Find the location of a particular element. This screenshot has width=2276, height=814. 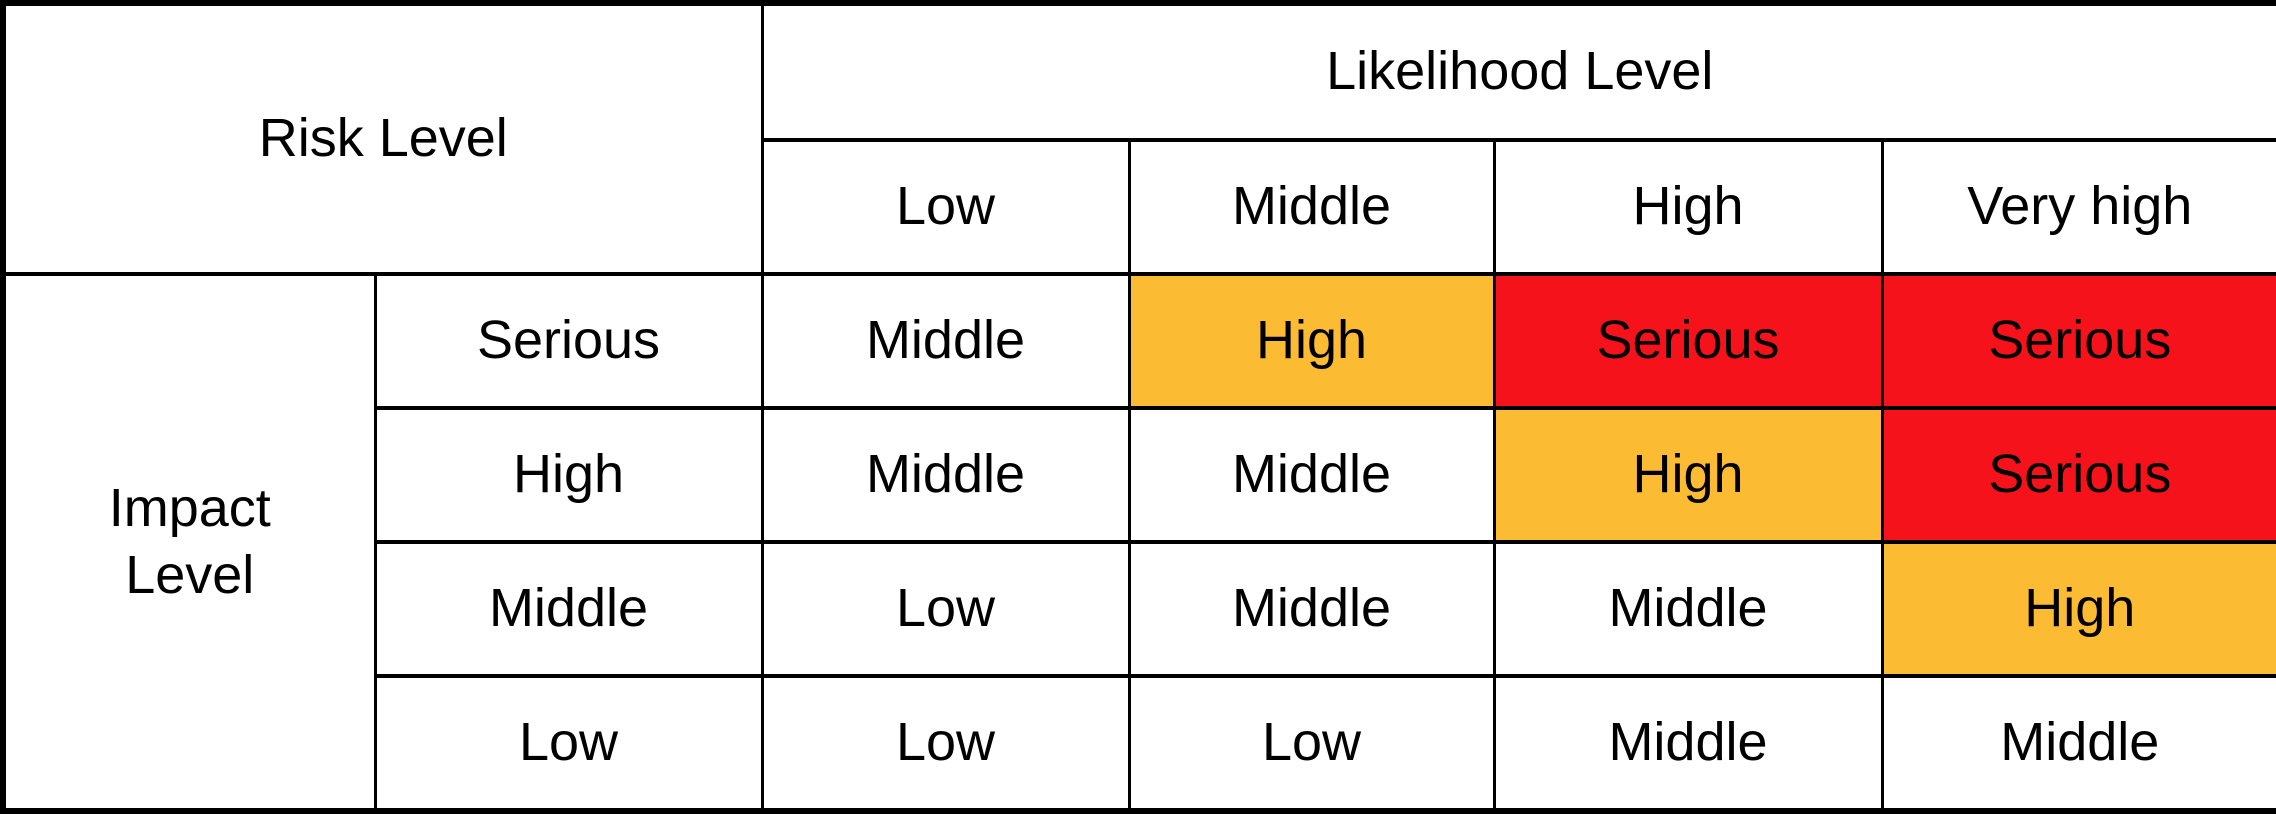

cell-middle-high: Middle is located at coordinates (1688, 609).